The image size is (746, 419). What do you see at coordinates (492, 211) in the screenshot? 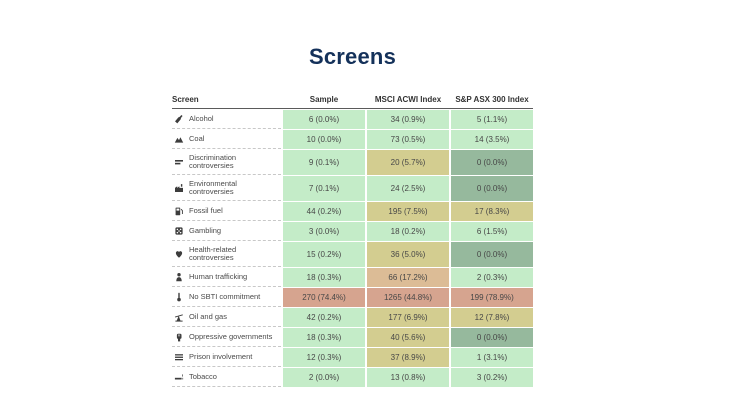
I see `value-cell: 17 (8.3%)` at bounding box center [492, 211].